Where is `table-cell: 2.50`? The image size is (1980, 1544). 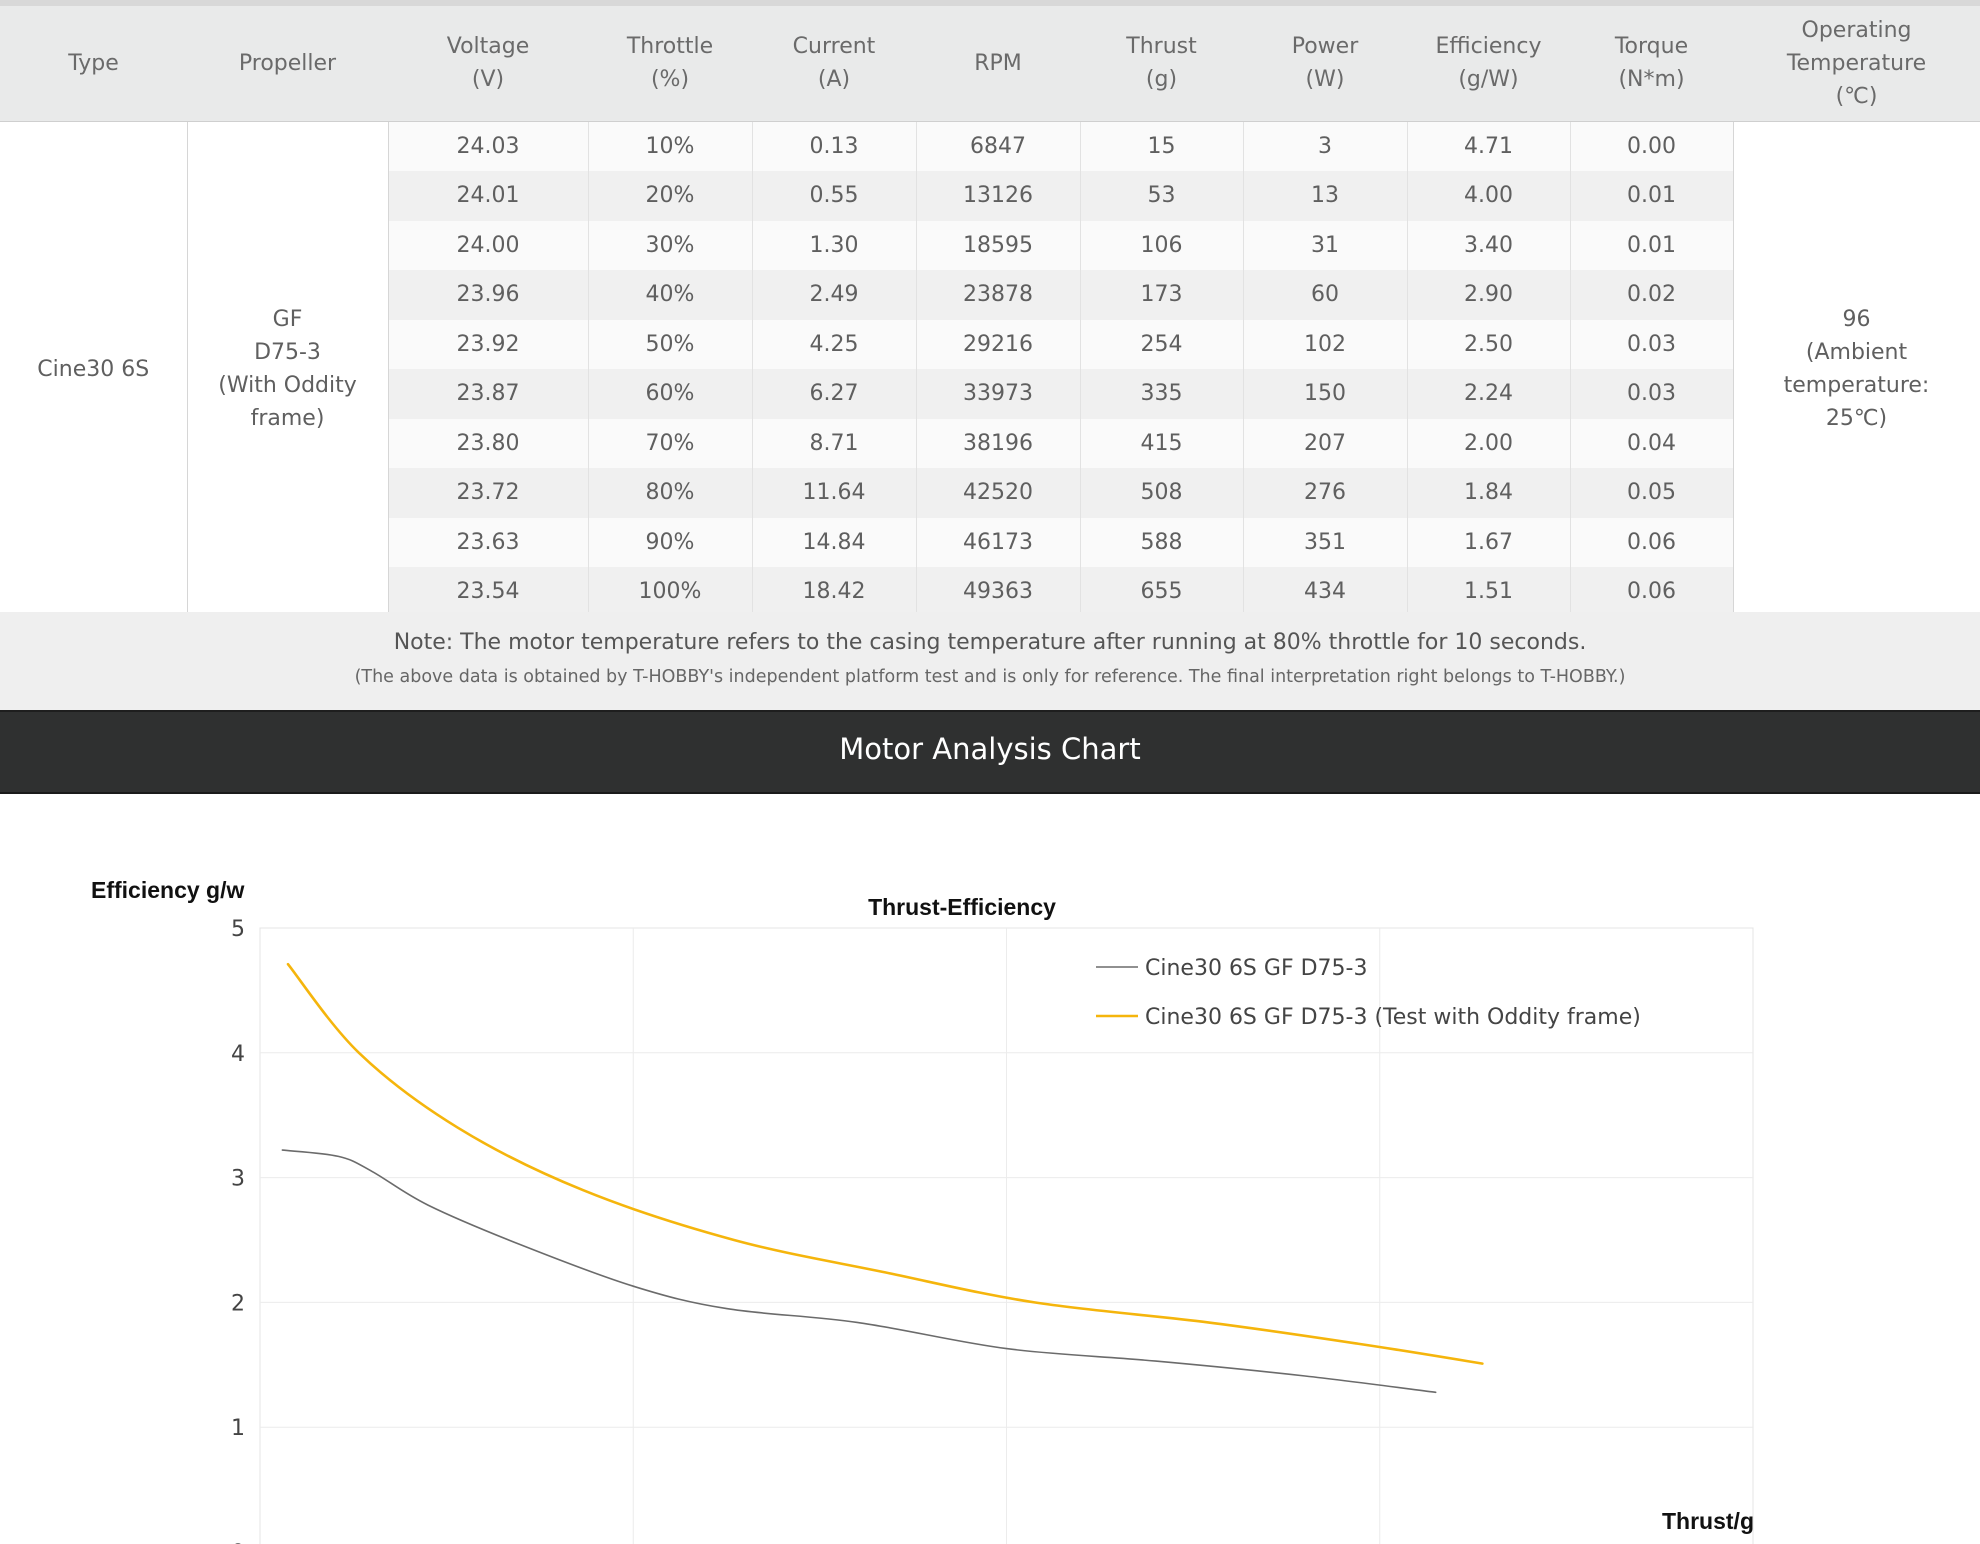 table-cell: 2.50 is located at coordinates (1489, 344).